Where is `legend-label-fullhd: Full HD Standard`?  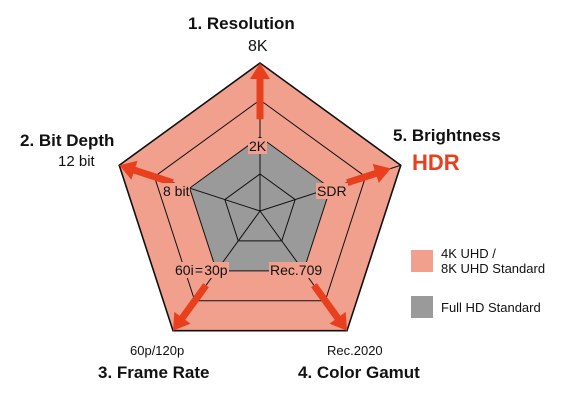 legend-label-fullhd: Full HD Standard is located at coordinates (491, 307).